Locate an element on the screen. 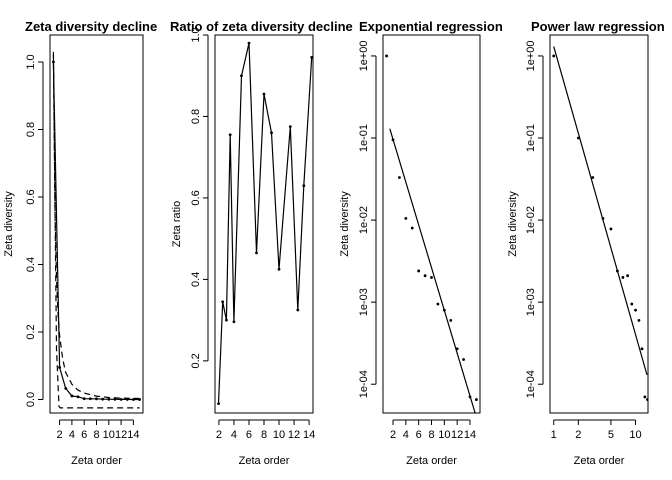 Image resolution: width=672 pixels, height=480 pixels. chart-title: Exponential regression is located at coordinates (431, 26).